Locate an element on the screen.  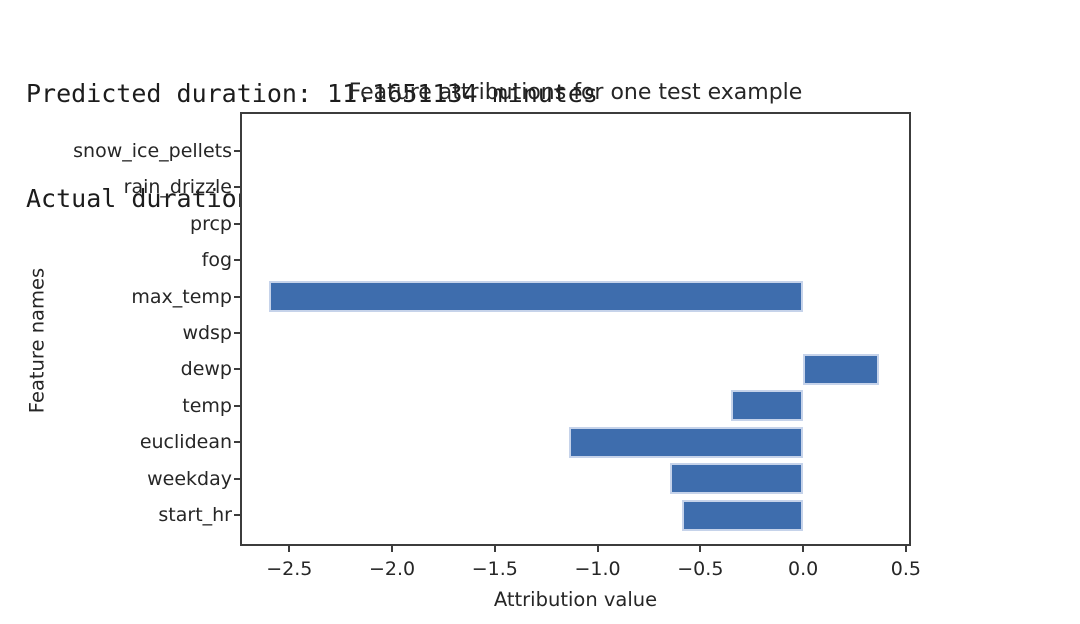
y-tick-label-euclidean: euclidean is located at coordinates (185, 442).